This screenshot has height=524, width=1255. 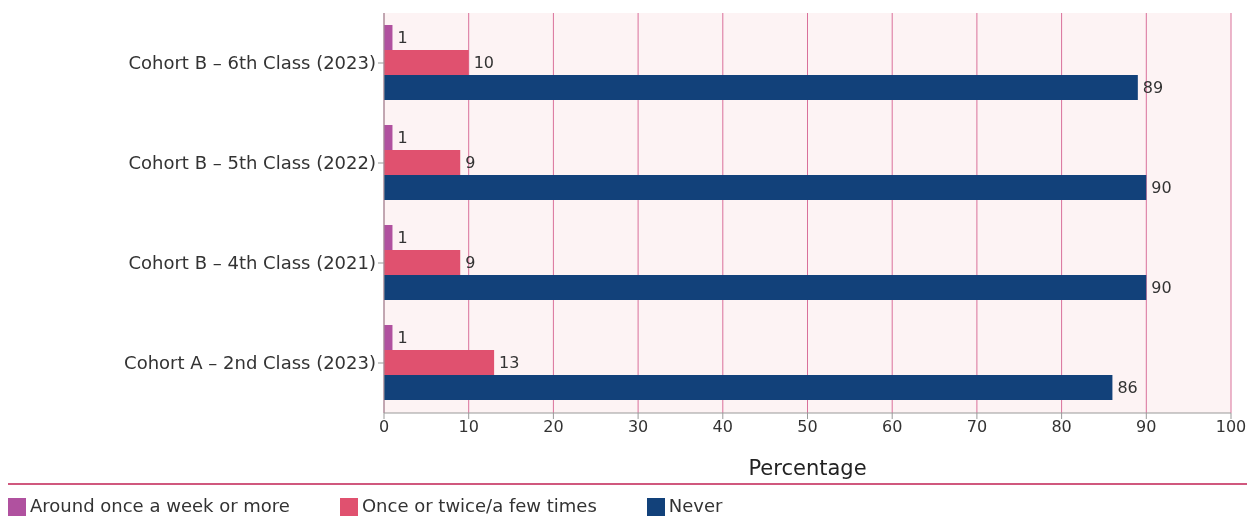 I want to click on legend-label: Around once a week or more, so click(x=160, y=505).